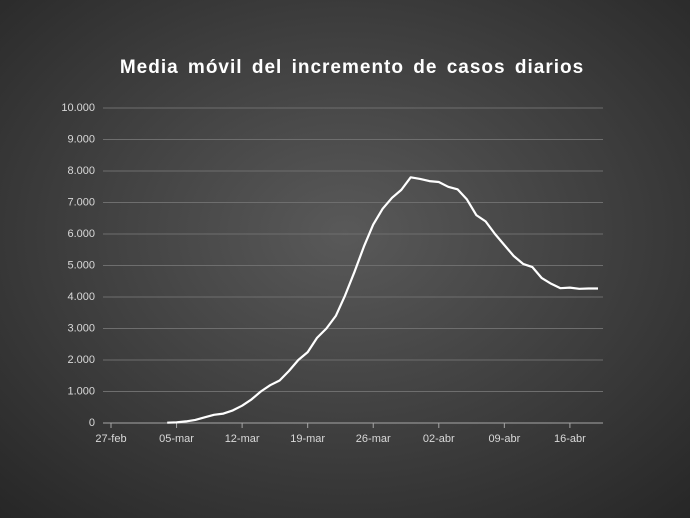  Describe the element at coordinates (439, 439) in the screenshot. I see `x-tick-label: 02-abr` at that location.